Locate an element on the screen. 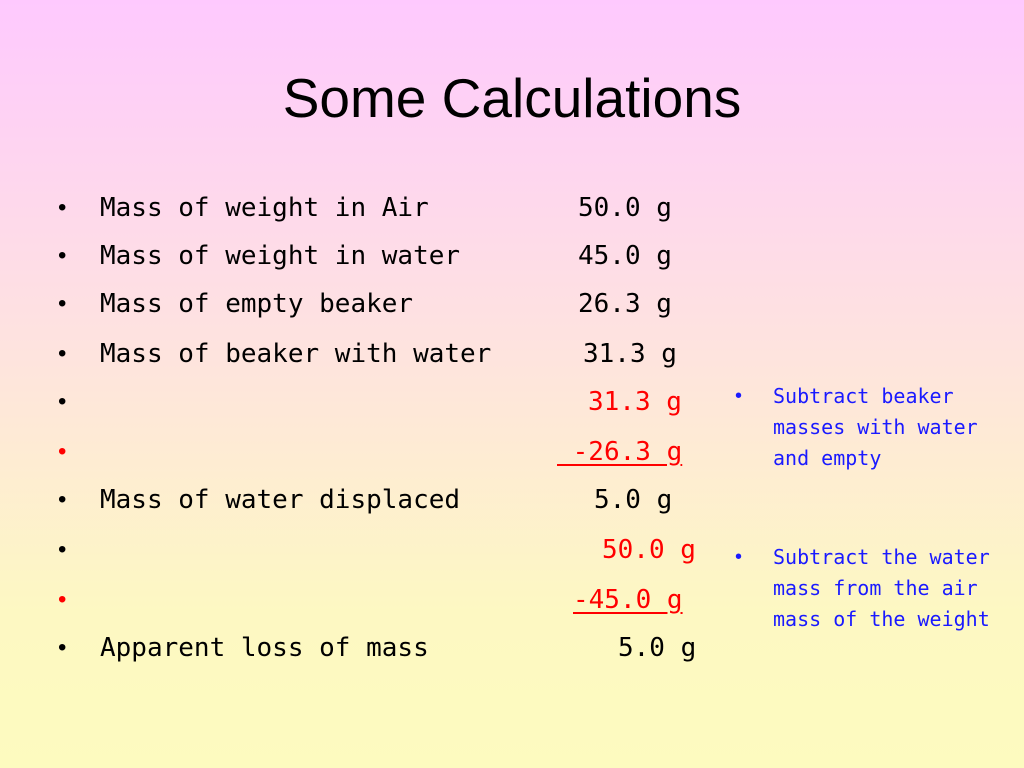 The width and height of the screenshot is (1024, 768). list-item-calc-2: • -26.3 g is located at coordinates (512, 452).